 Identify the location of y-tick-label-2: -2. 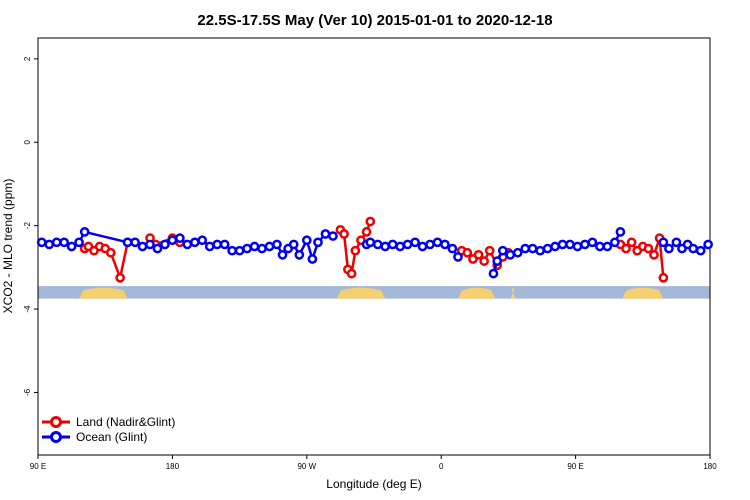
(27, 226).